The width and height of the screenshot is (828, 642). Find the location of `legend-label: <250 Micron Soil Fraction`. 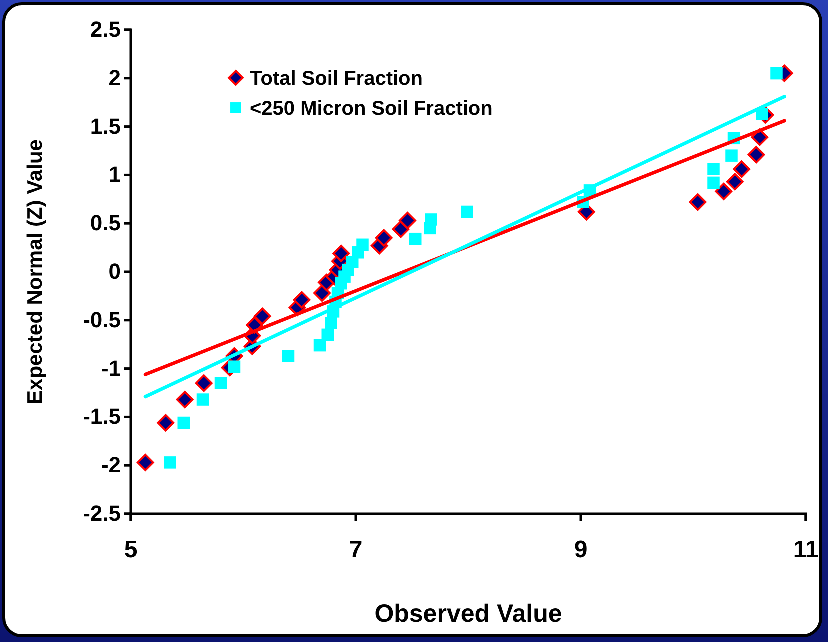

legend-label: <250 Micron Soil Fraction is located at coordinates (371, 109).